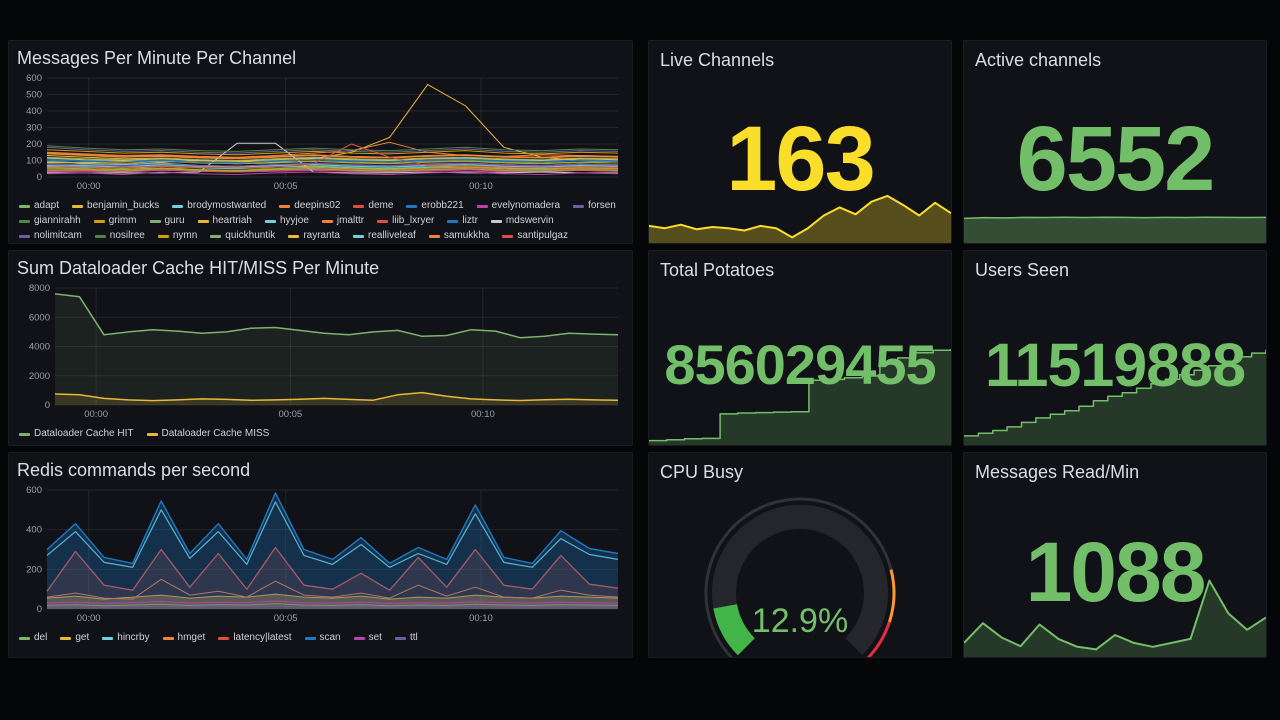  What do you see at coordinates (1022, 270) in the screenshot?
I see `panel-title: Users Seen` at bounding box center [1022, 270].